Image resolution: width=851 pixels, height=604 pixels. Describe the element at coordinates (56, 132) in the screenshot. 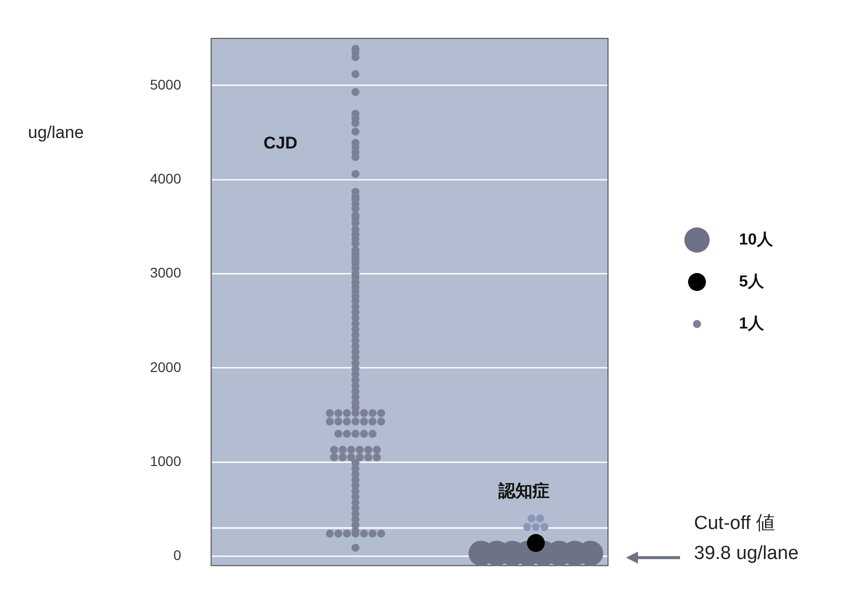

I see `y-axis-title: ug/lane` at that location.